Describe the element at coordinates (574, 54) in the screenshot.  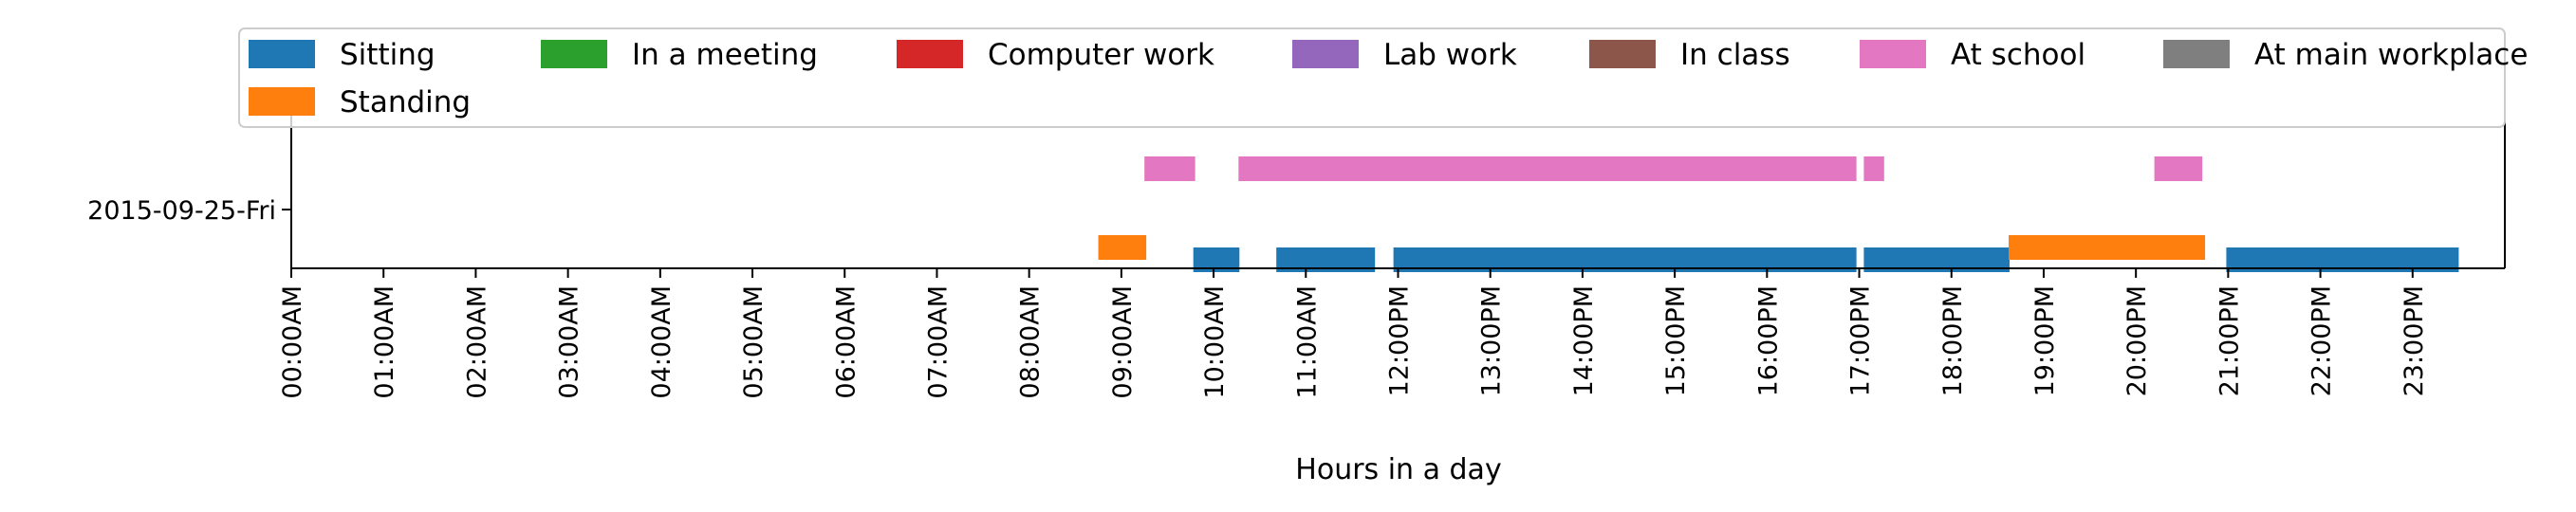
I see `legend-swatch-in-a-meeting` at that location.